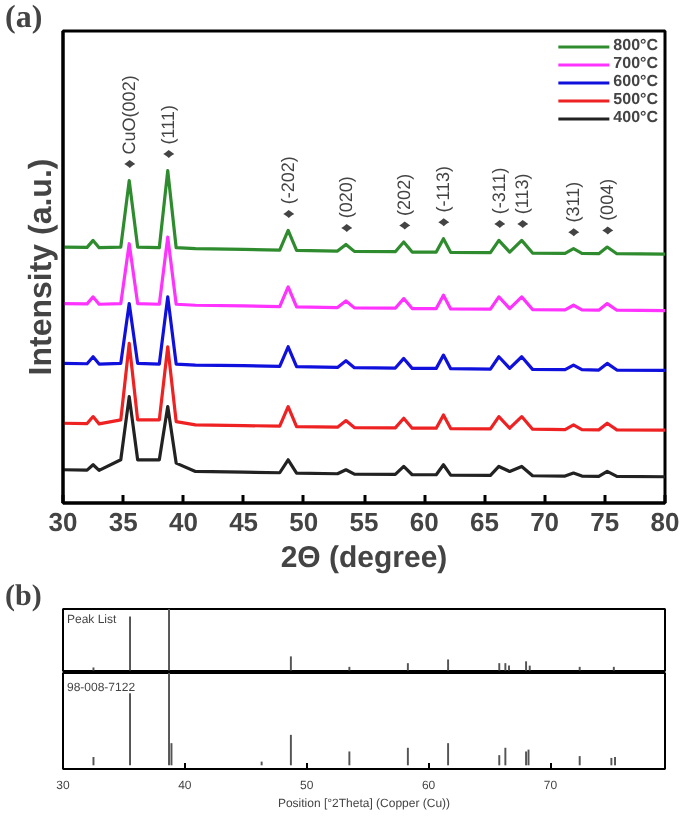 The width and height of the screenshot is (680, 828). What do you see at coordinates (635, 63) in the screenshot?
I see `legend-label: 700°C` at bounding box center [635, 63].